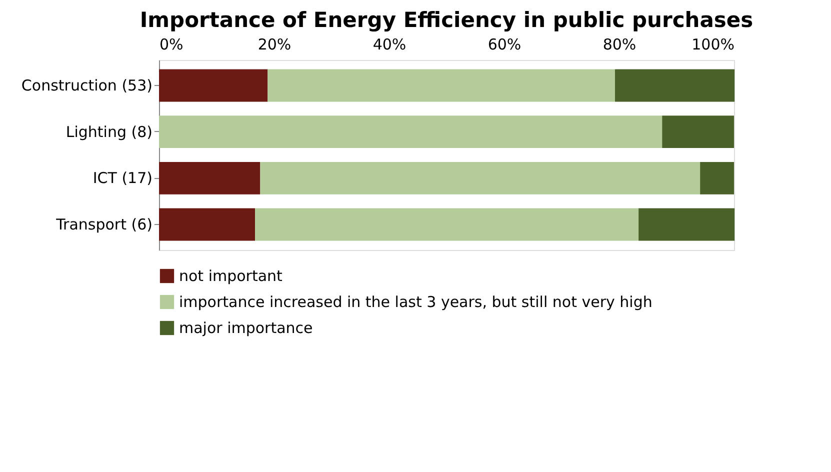 Image resolution: width=831 pixels, height=472 pixels. Describe the element at coordinates (415, 302) in the screenshot. I see `legend-label: importance increased in the last 3 years, but still not very high` at that location.